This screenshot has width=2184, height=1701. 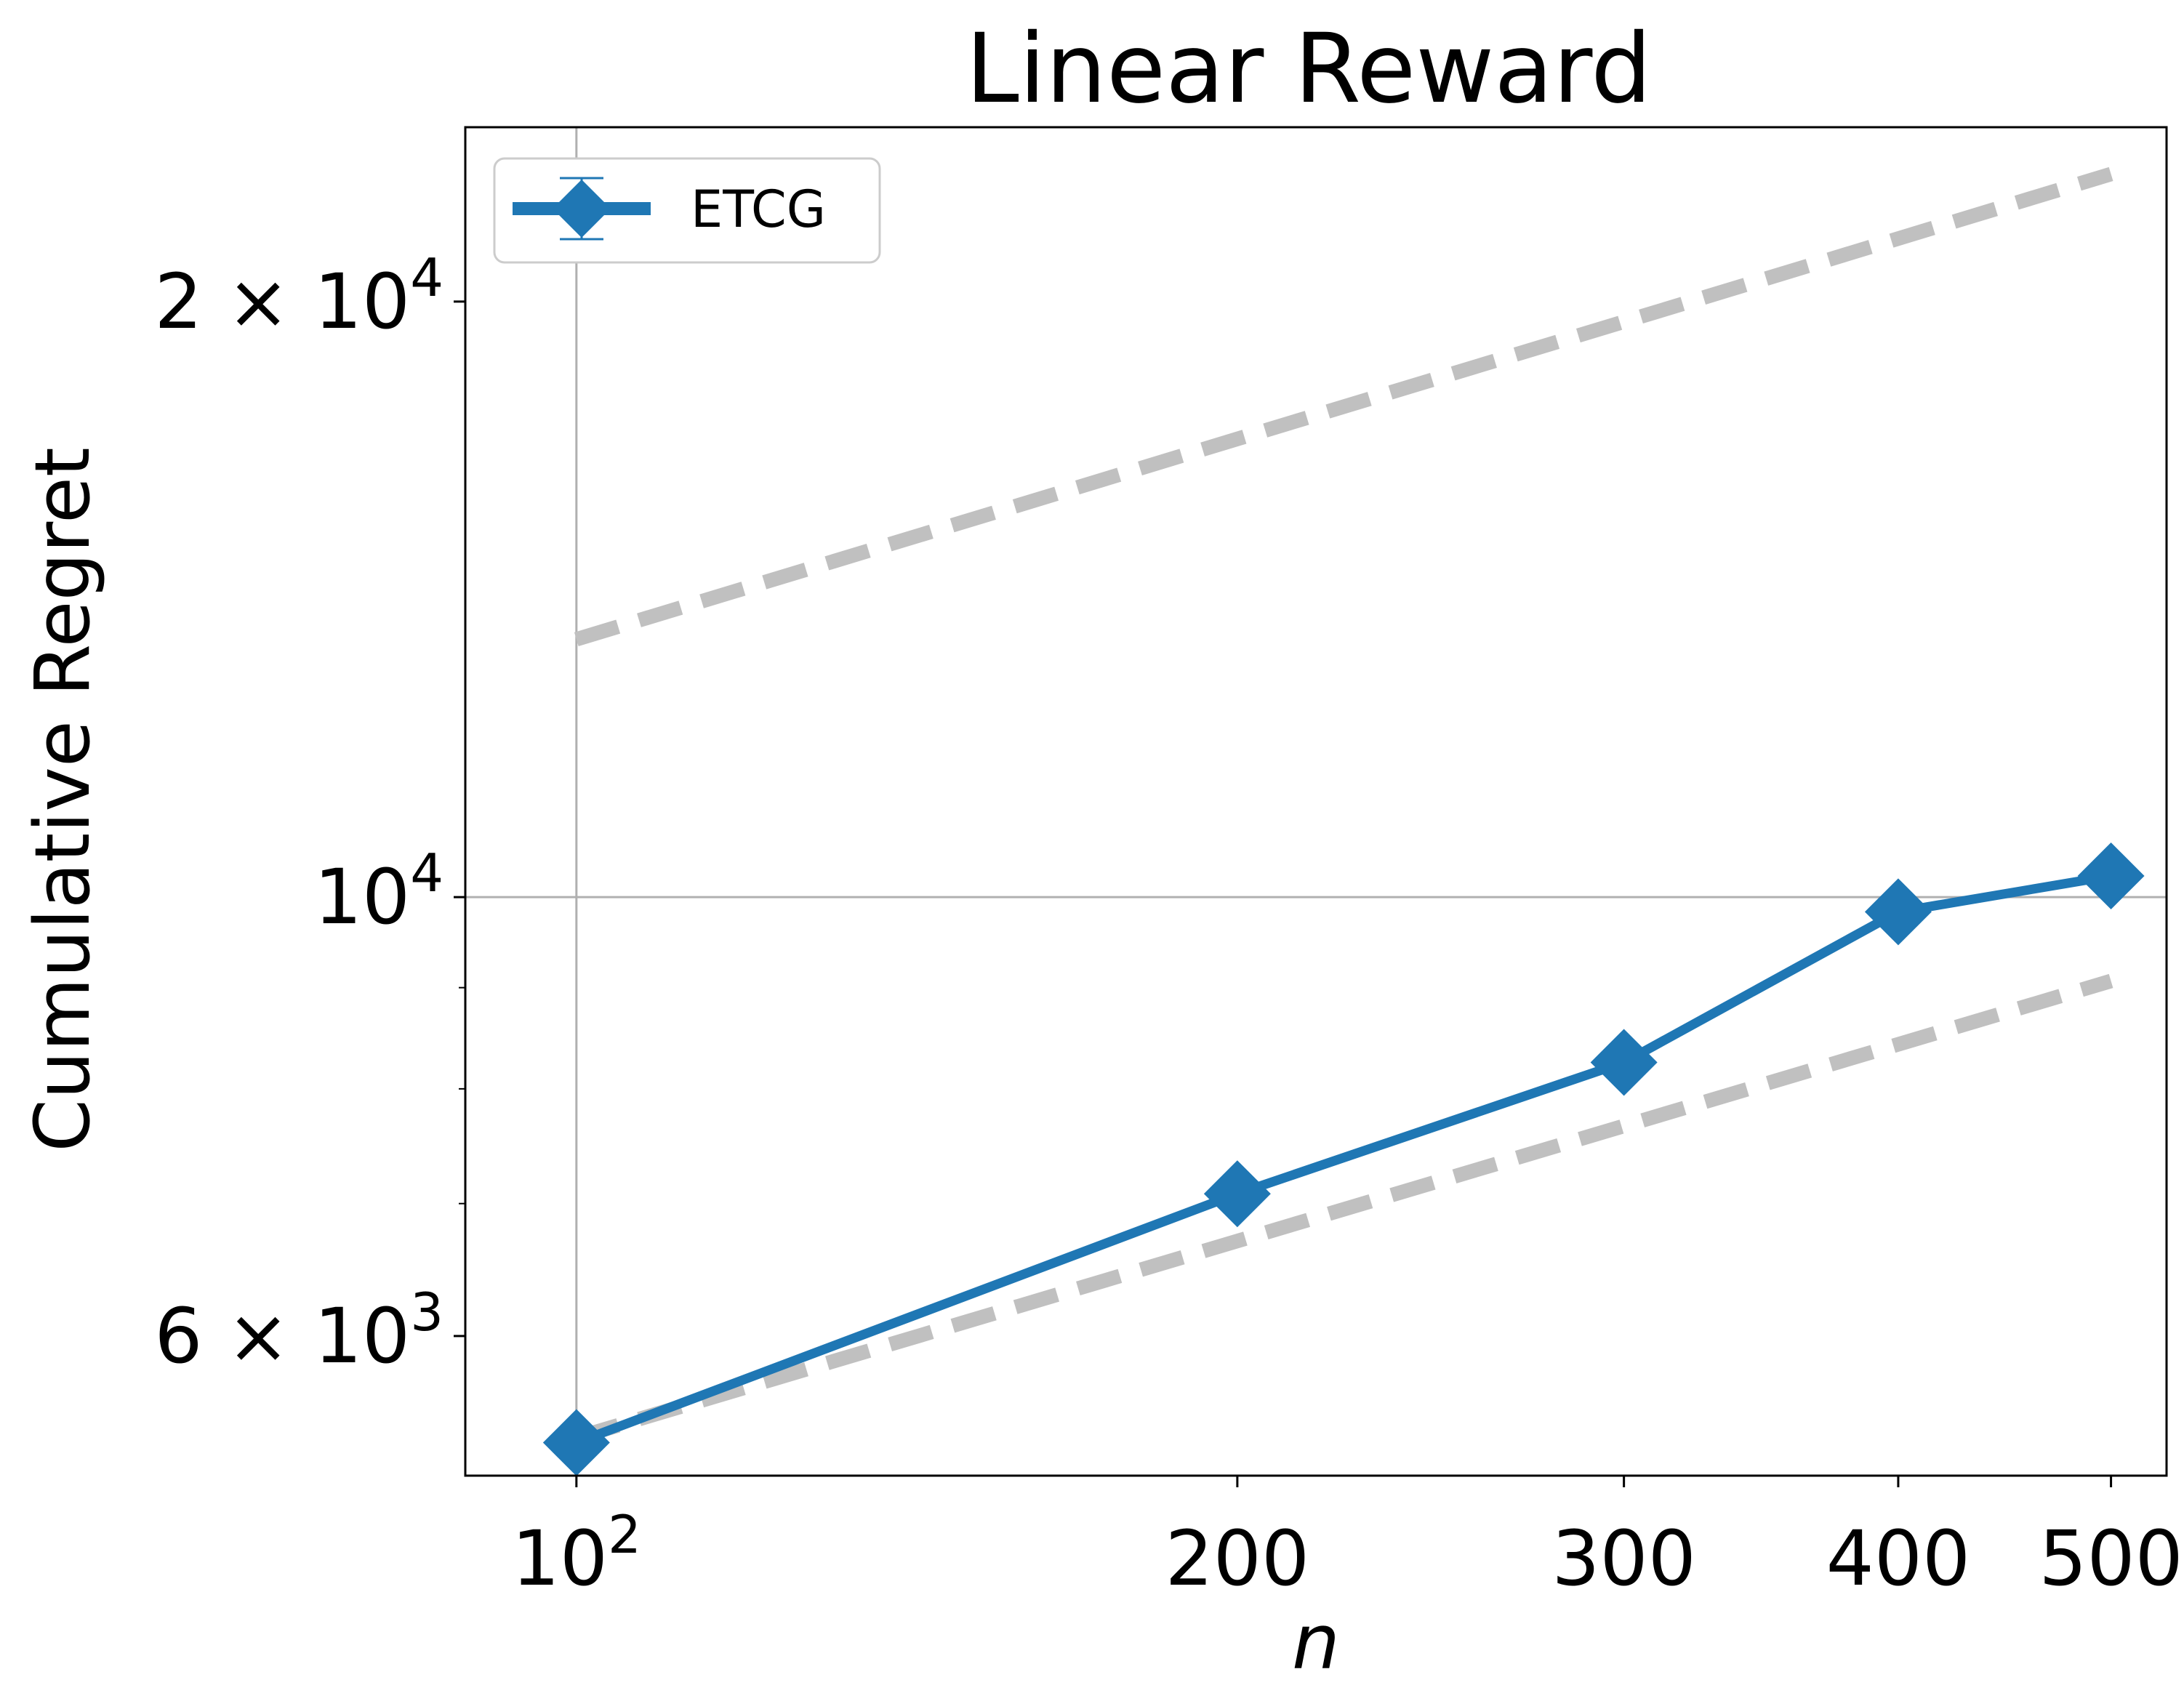 I want to click on x-tick-label: 400, so click(x=1898, y=1558).